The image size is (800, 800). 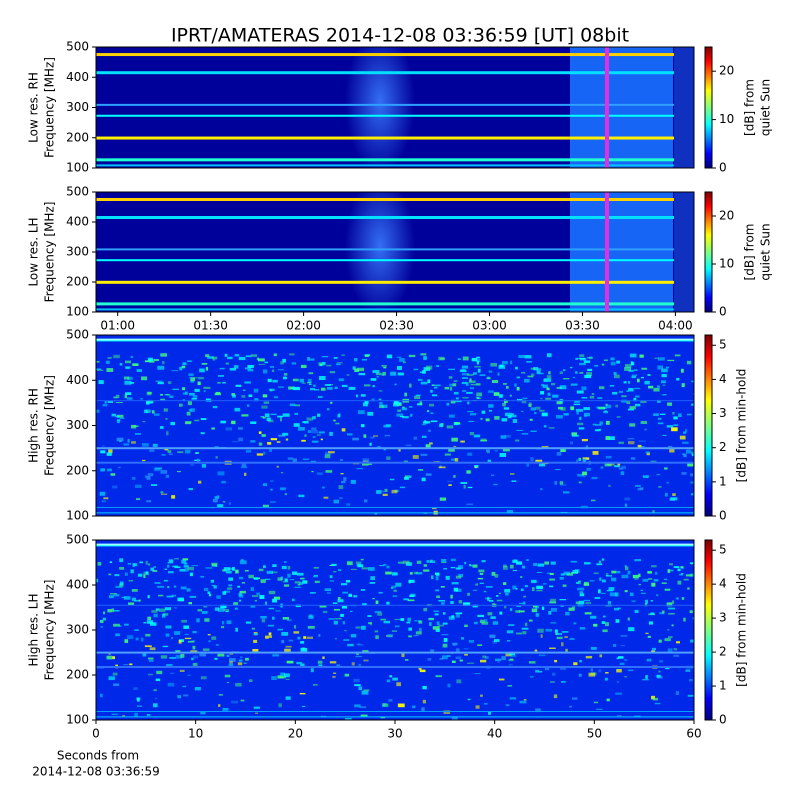 I want to click on y-tick-label: 200, so click(x=77, y=470).